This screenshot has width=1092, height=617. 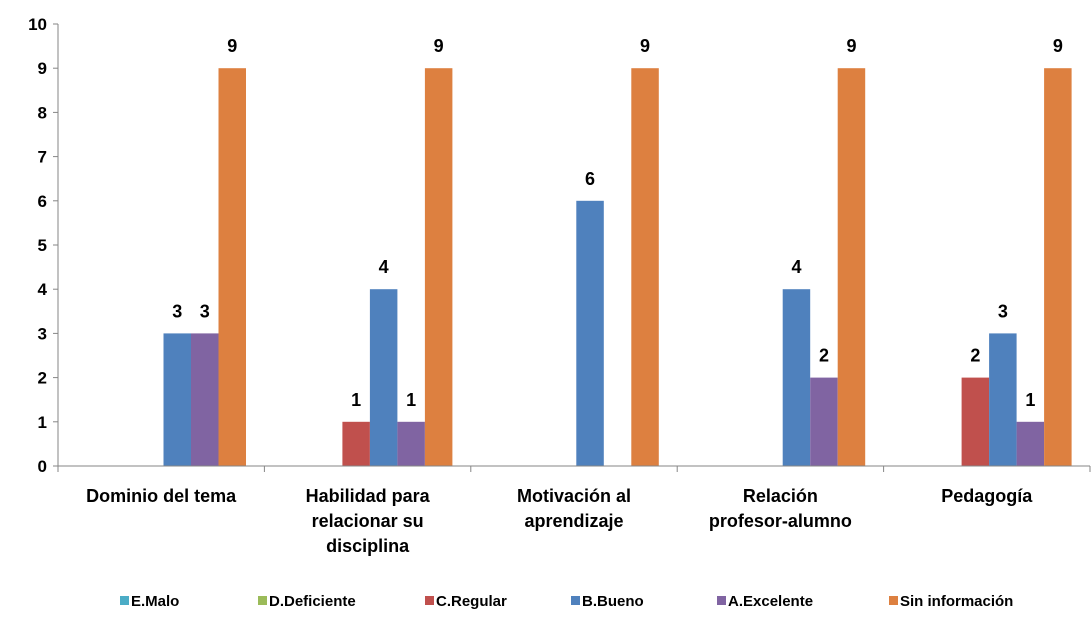 I want to click on y-tick-label: 4, so click(x=43, y=289).